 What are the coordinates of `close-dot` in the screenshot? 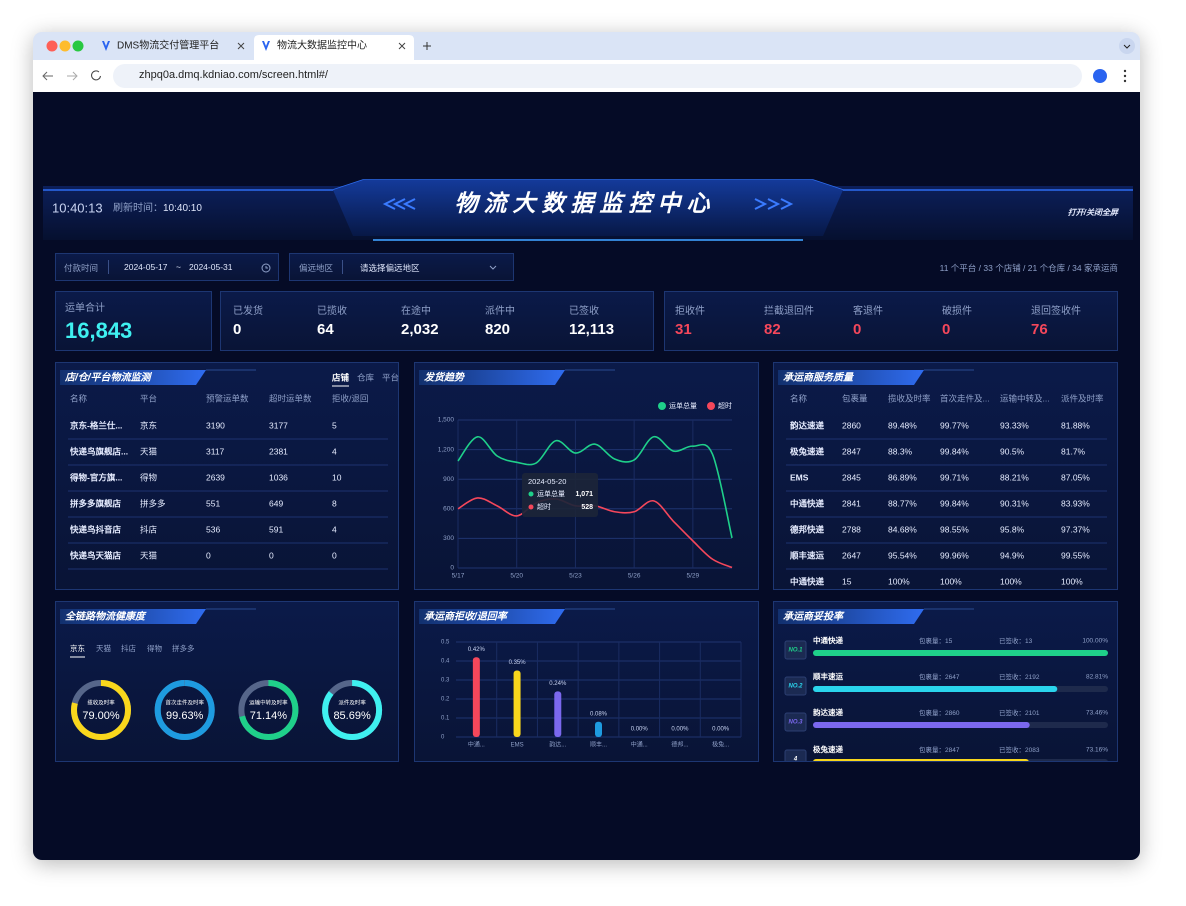 It's located at (52, 46).